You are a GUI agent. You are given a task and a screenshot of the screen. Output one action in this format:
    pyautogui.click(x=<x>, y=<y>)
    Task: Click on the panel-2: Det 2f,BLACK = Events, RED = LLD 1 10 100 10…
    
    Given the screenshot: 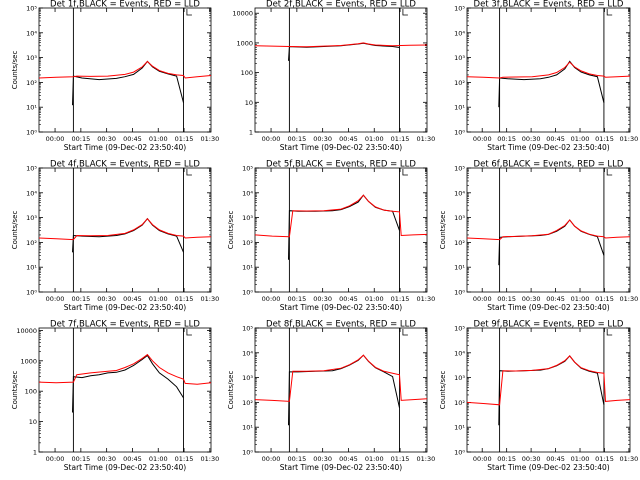 What is the action you would take?
    pyautogui.click(x=333, y=76)
    